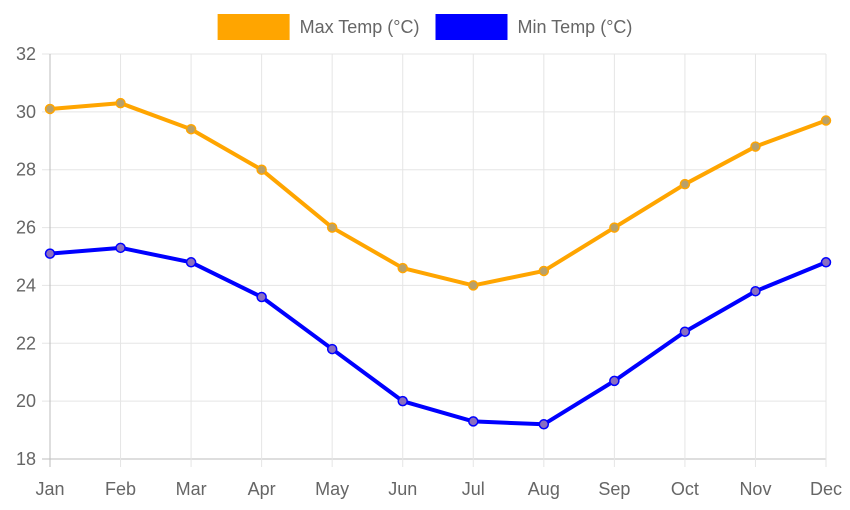 This screenshot has width=850, height=510. I want to click on legend-item-0: Max Temp (°C), so click(318, 27).